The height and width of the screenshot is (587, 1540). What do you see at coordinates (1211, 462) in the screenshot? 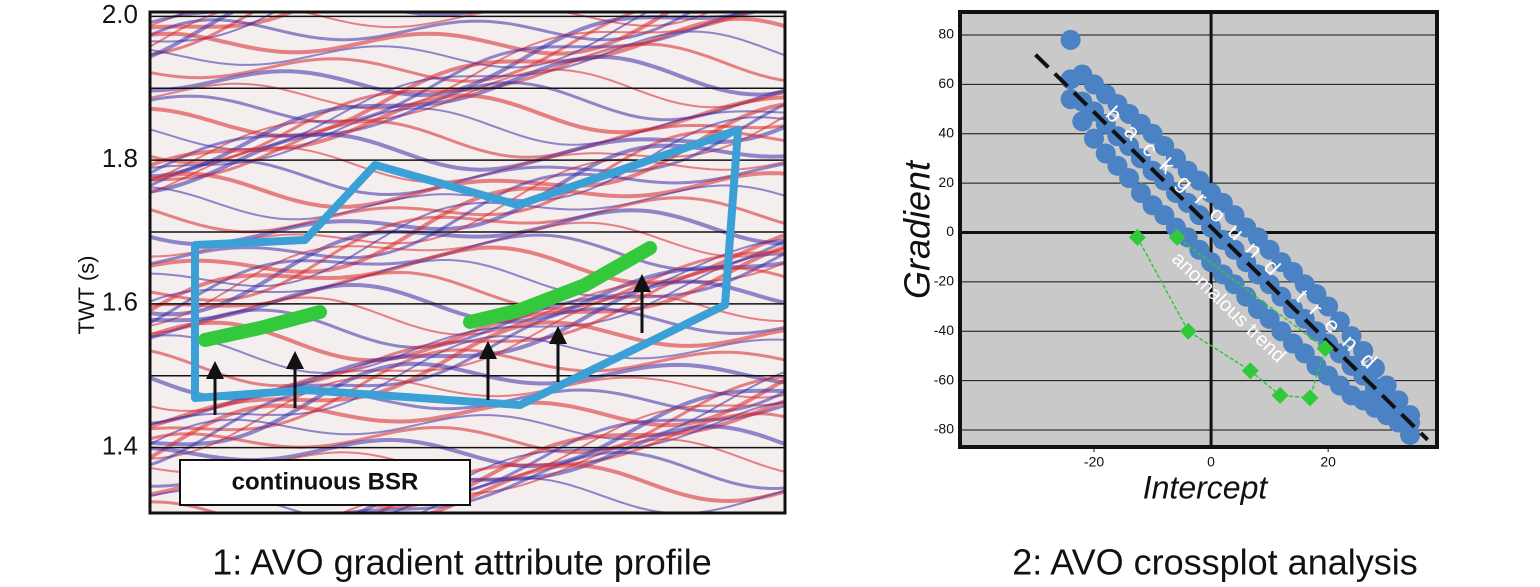
I see `x-tick-label: 0` at bounding box center [1211, 462].